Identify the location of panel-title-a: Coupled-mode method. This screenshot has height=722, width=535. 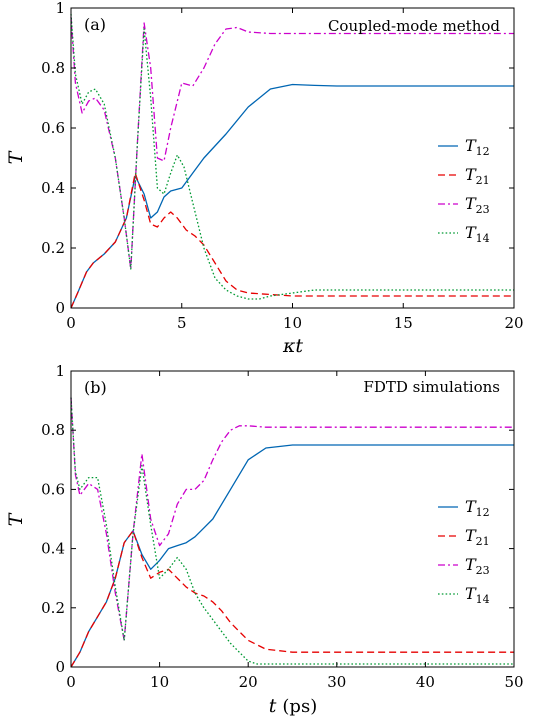
(414, 26).